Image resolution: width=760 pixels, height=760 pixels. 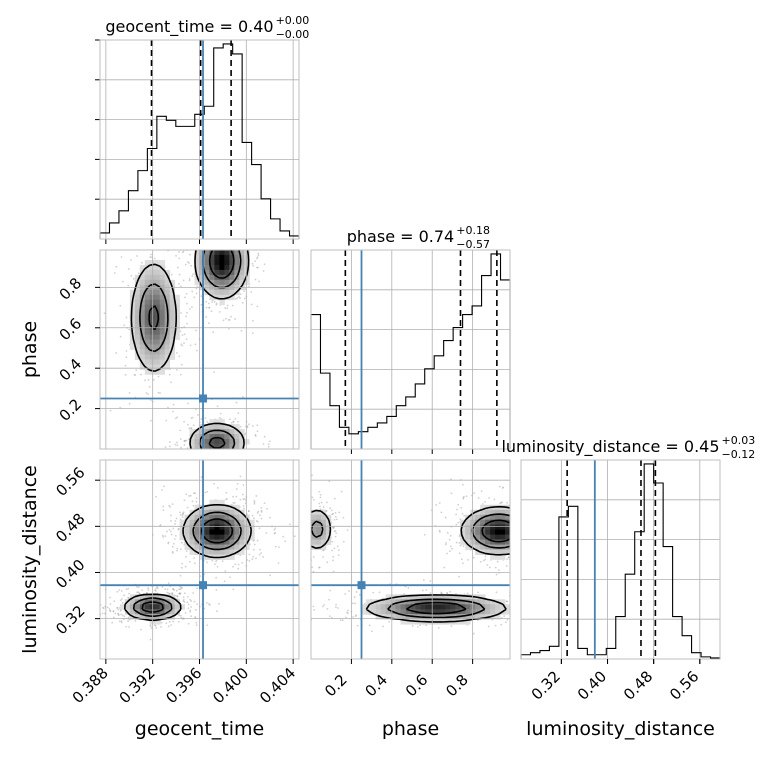 What do you see at coordinates (203, 585) in the screenshot?
I see `truth-marker` at bounding box center [203, 585].